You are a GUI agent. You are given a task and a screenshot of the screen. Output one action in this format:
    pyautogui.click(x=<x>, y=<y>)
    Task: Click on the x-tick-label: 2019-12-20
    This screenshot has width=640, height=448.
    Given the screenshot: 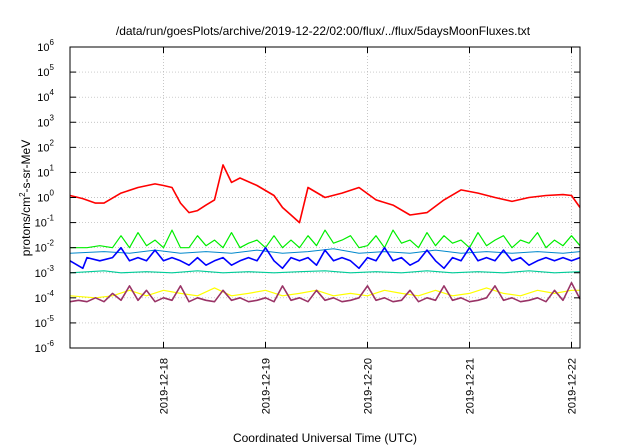 What is the action you would take?
    pyautogui.click(x=369, y=386)
    